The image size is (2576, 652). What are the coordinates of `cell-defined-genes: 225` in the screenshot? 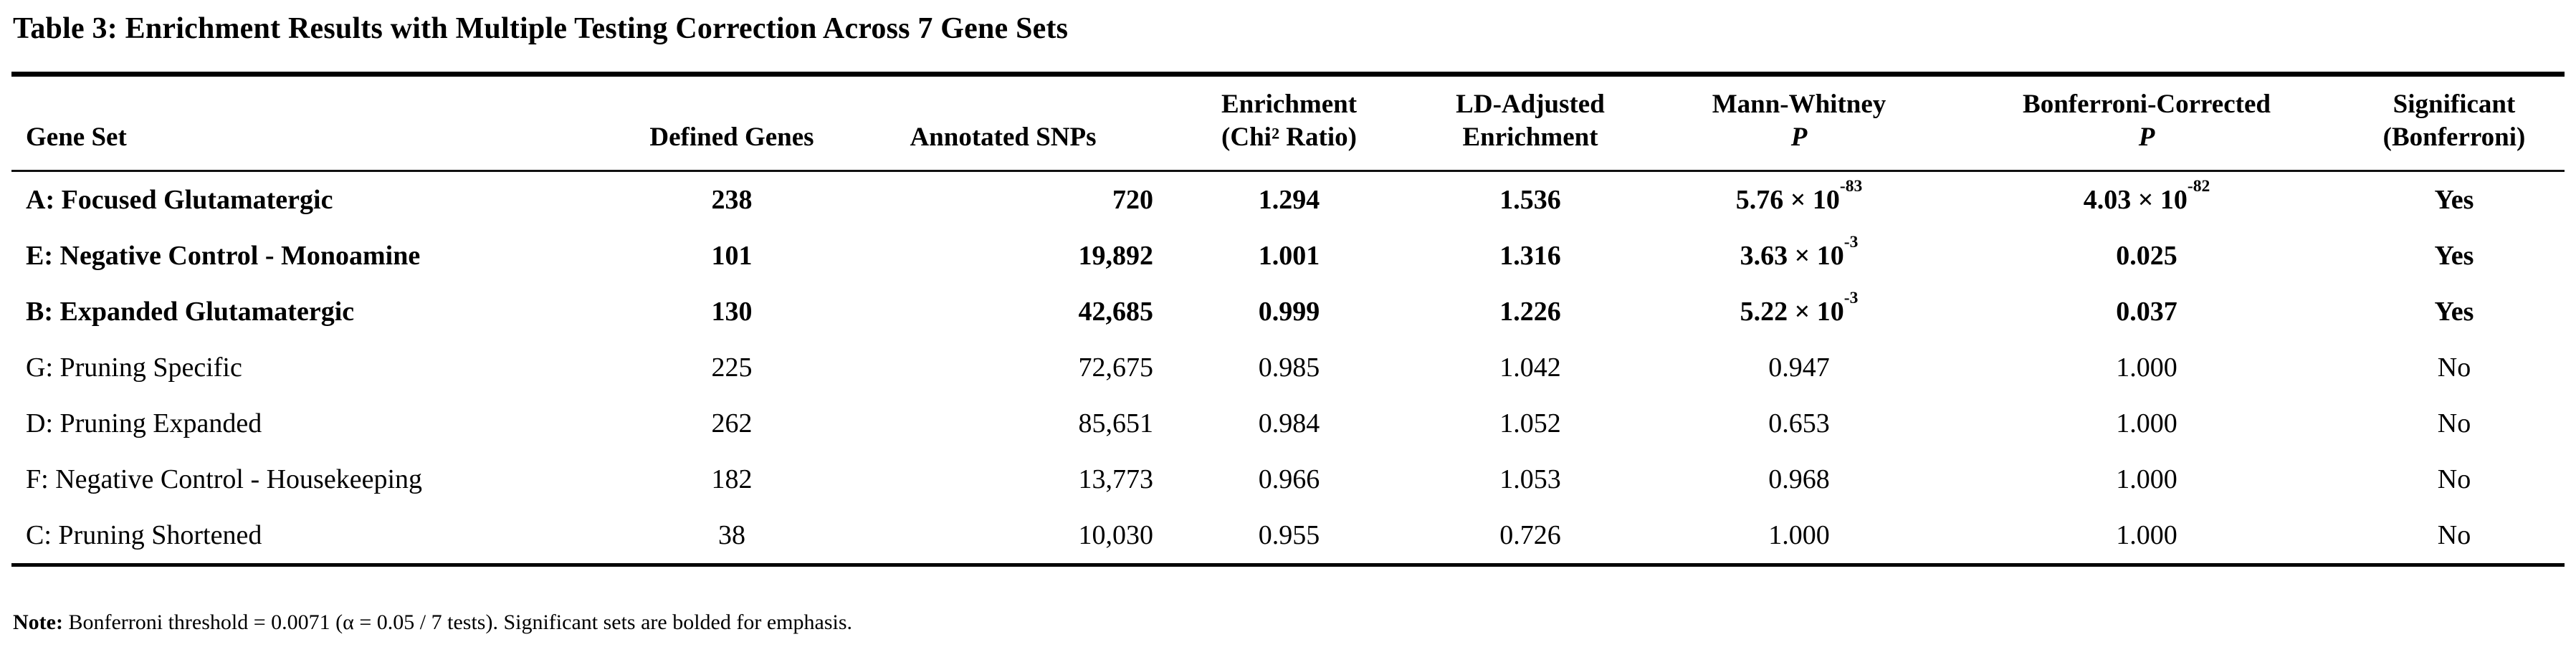 It's located at (732, 368).